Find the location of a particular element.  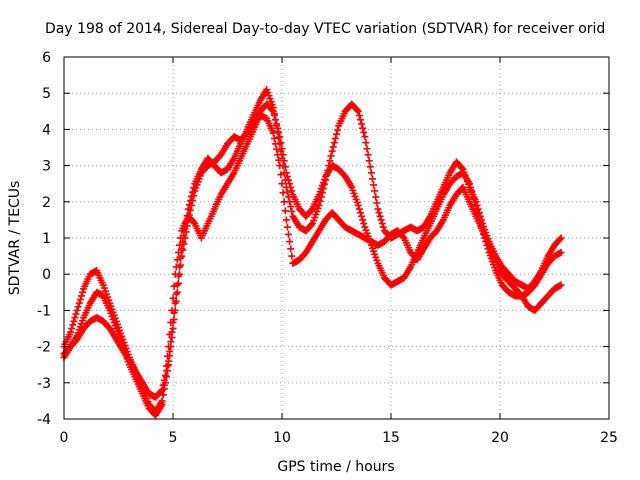

y-tick-labels: -4 -3 -2 -1 0 1 2 3 4 5 6 is located at coordinates (44, 239).